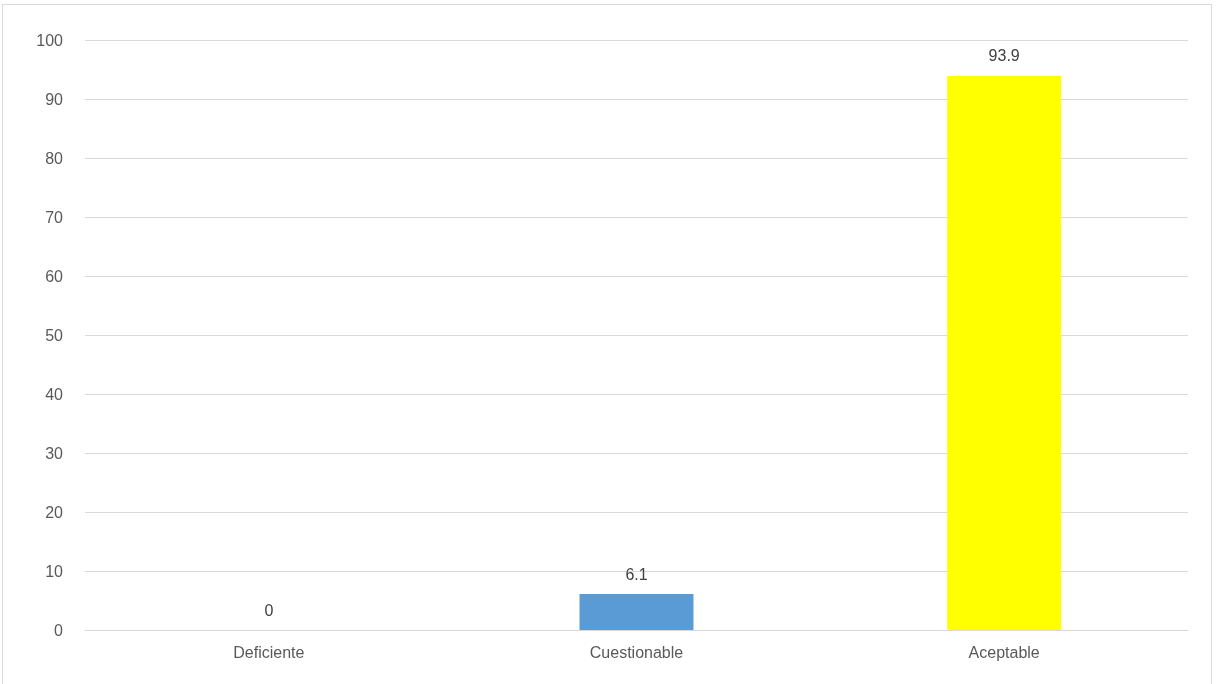 The image size is (1216, 684). Describe the element at coordinates (1004, 652) in the screenshot. I see `x-tick-label: Aceptable` at that location.